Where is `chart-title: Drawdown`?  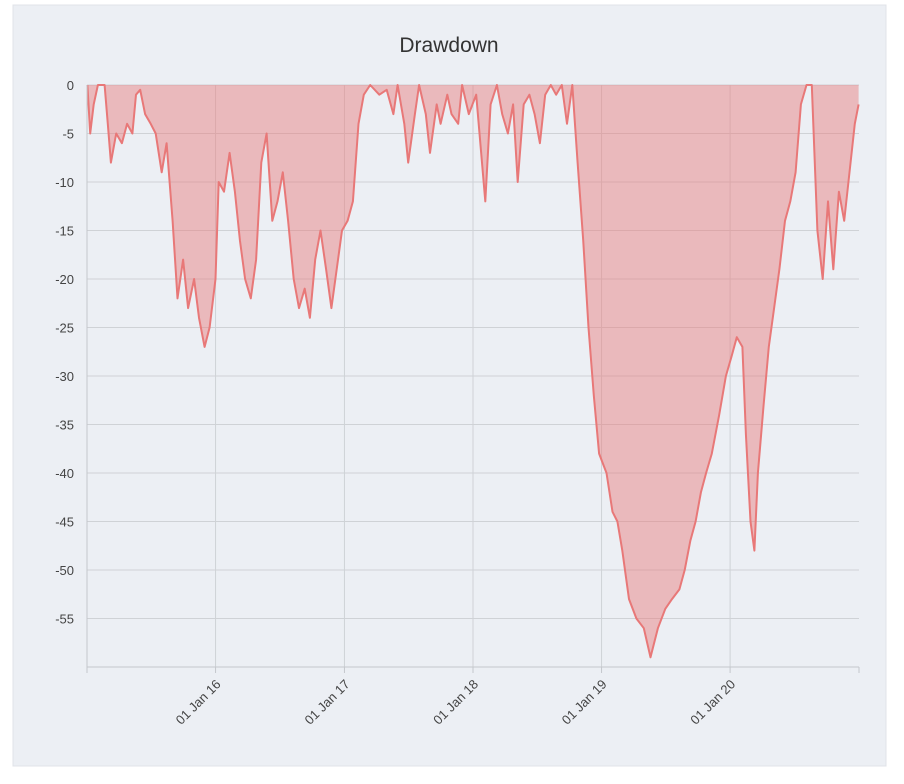
chart-title: Drawdown is located at coordinates (448, 45).